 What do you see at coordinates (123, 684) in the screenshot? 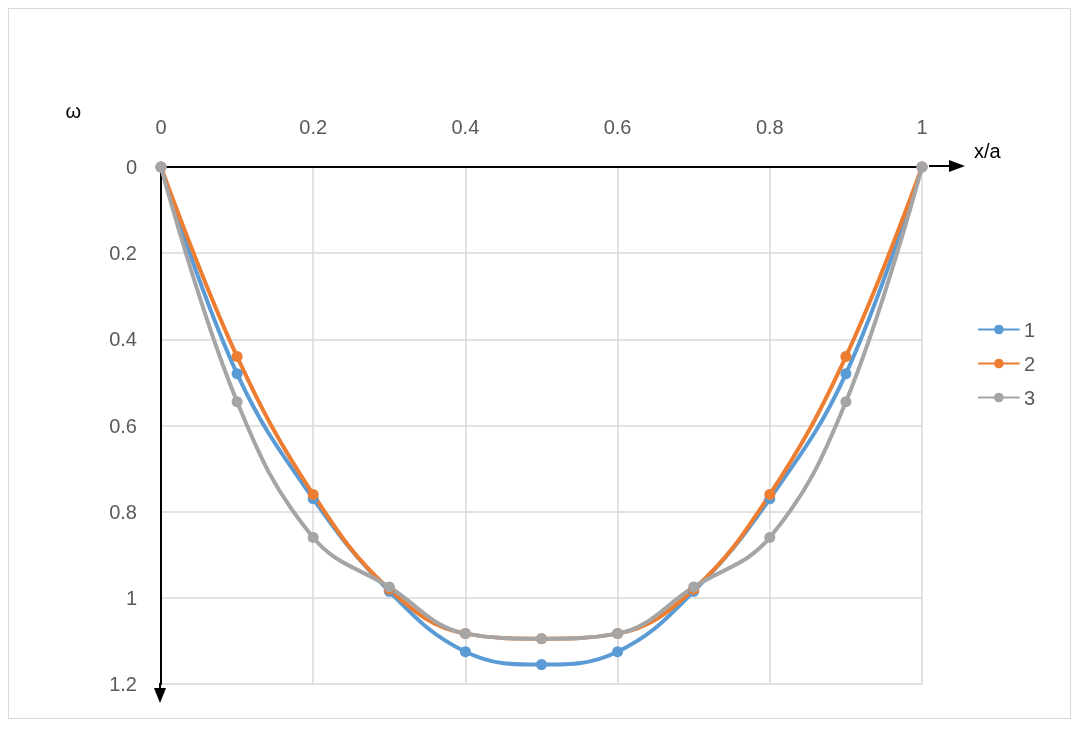
I see `y-tick-label: 1.2` at bounding box center [123, 684].